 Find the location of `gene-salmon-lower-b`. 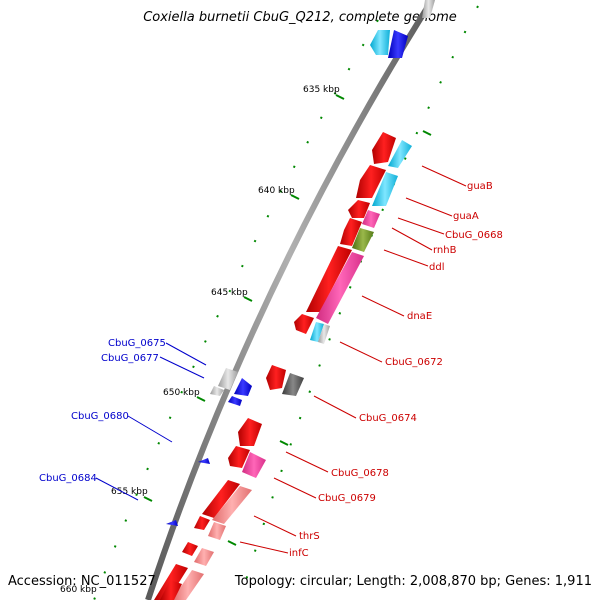

gene-salmon-lower-b is located at coordinates (188, 585).